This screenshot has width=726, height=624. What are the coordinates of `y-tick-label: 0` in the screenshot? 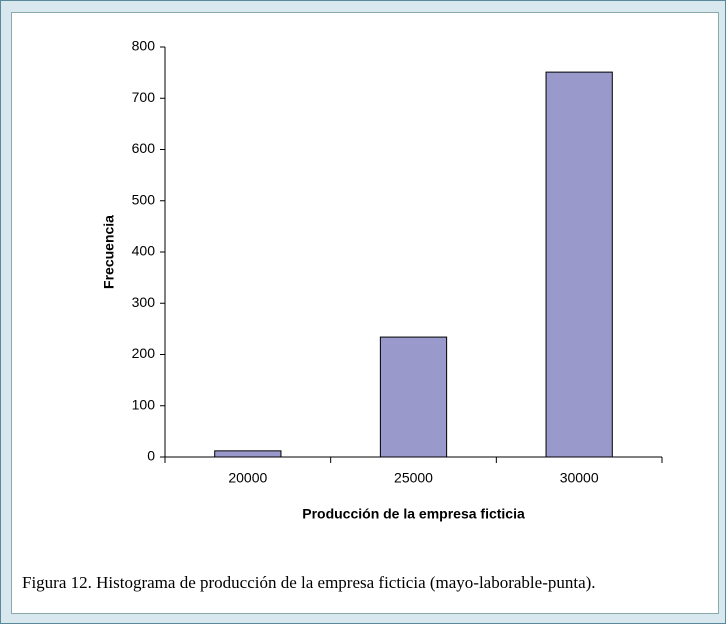 It's located at (151, 456).